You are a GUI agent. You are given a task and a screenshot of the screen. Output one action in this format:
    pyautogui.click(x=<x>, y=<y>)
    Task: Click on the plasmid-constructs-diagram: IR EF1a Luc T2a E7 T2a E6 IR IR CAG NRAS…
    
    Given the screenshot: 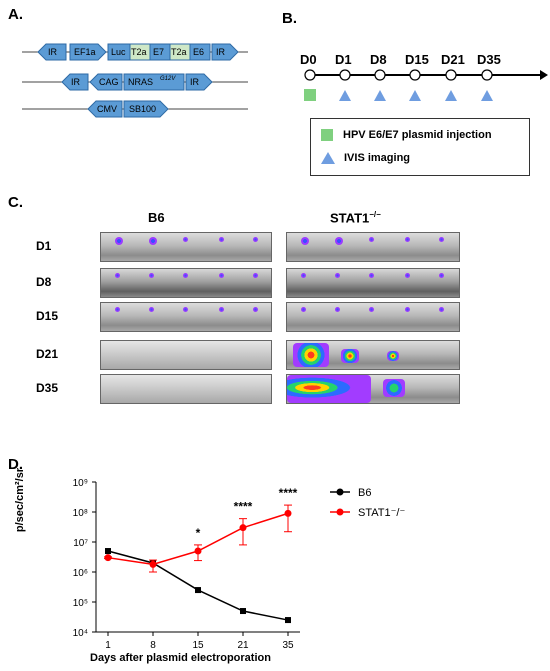 What is the action you would take?
    pyautogui.click(x=135, y=80)
    